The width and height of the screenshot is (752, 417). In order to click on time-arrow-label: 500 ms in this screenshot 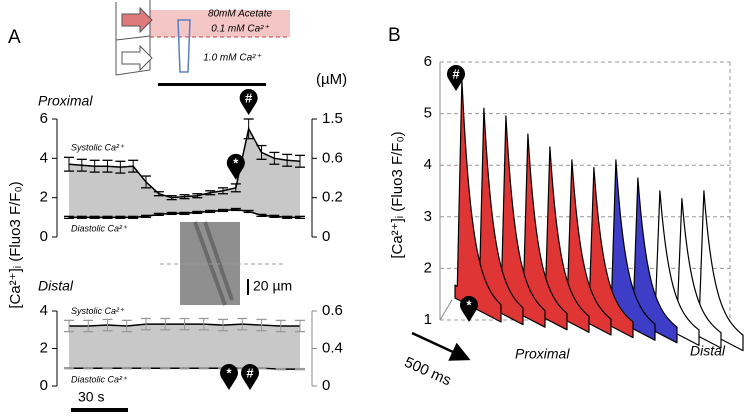, I will do `click(428, 372)`.